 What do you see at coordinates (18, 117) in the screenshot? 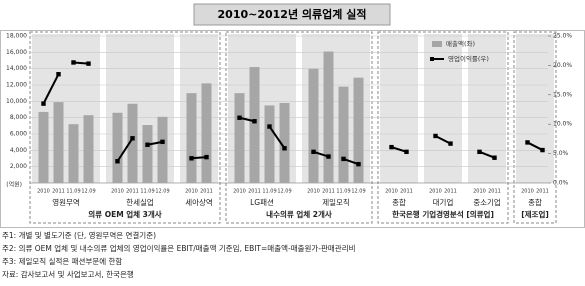
I see `y-tick-label: 8,000` at bounding box center [18, 117].